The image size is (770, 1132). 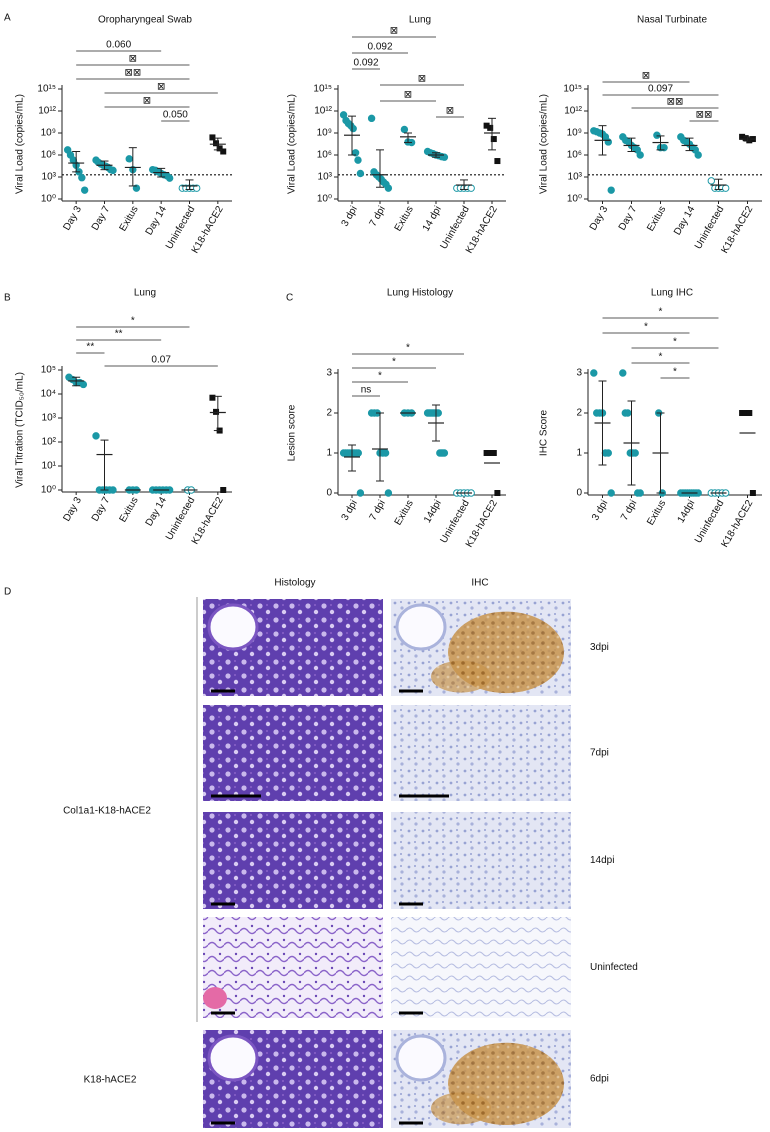 I want to click on y-tick-label: 10¹, so click(x=49, y=466).